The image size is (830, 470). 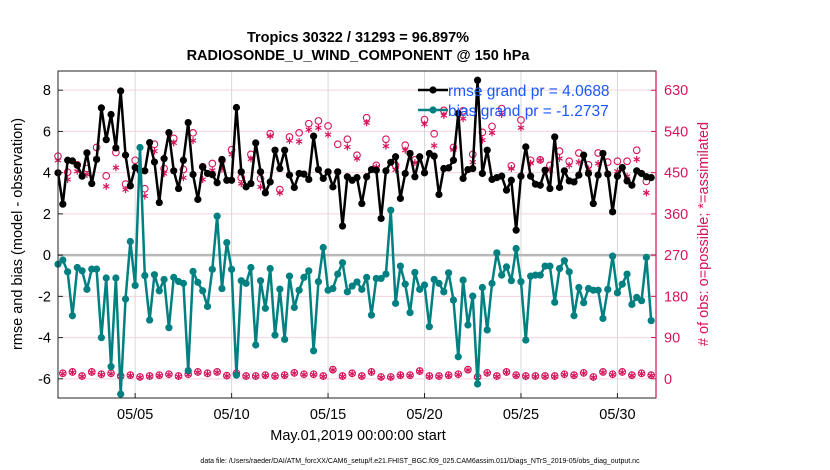 I want to click on y-tick-label: -2, so click(x=44, y=297).